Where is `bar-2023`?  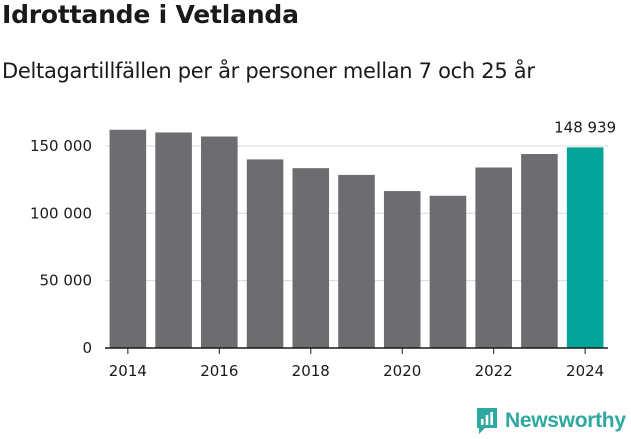 bar-2023 is located at coordinates (539, 251).